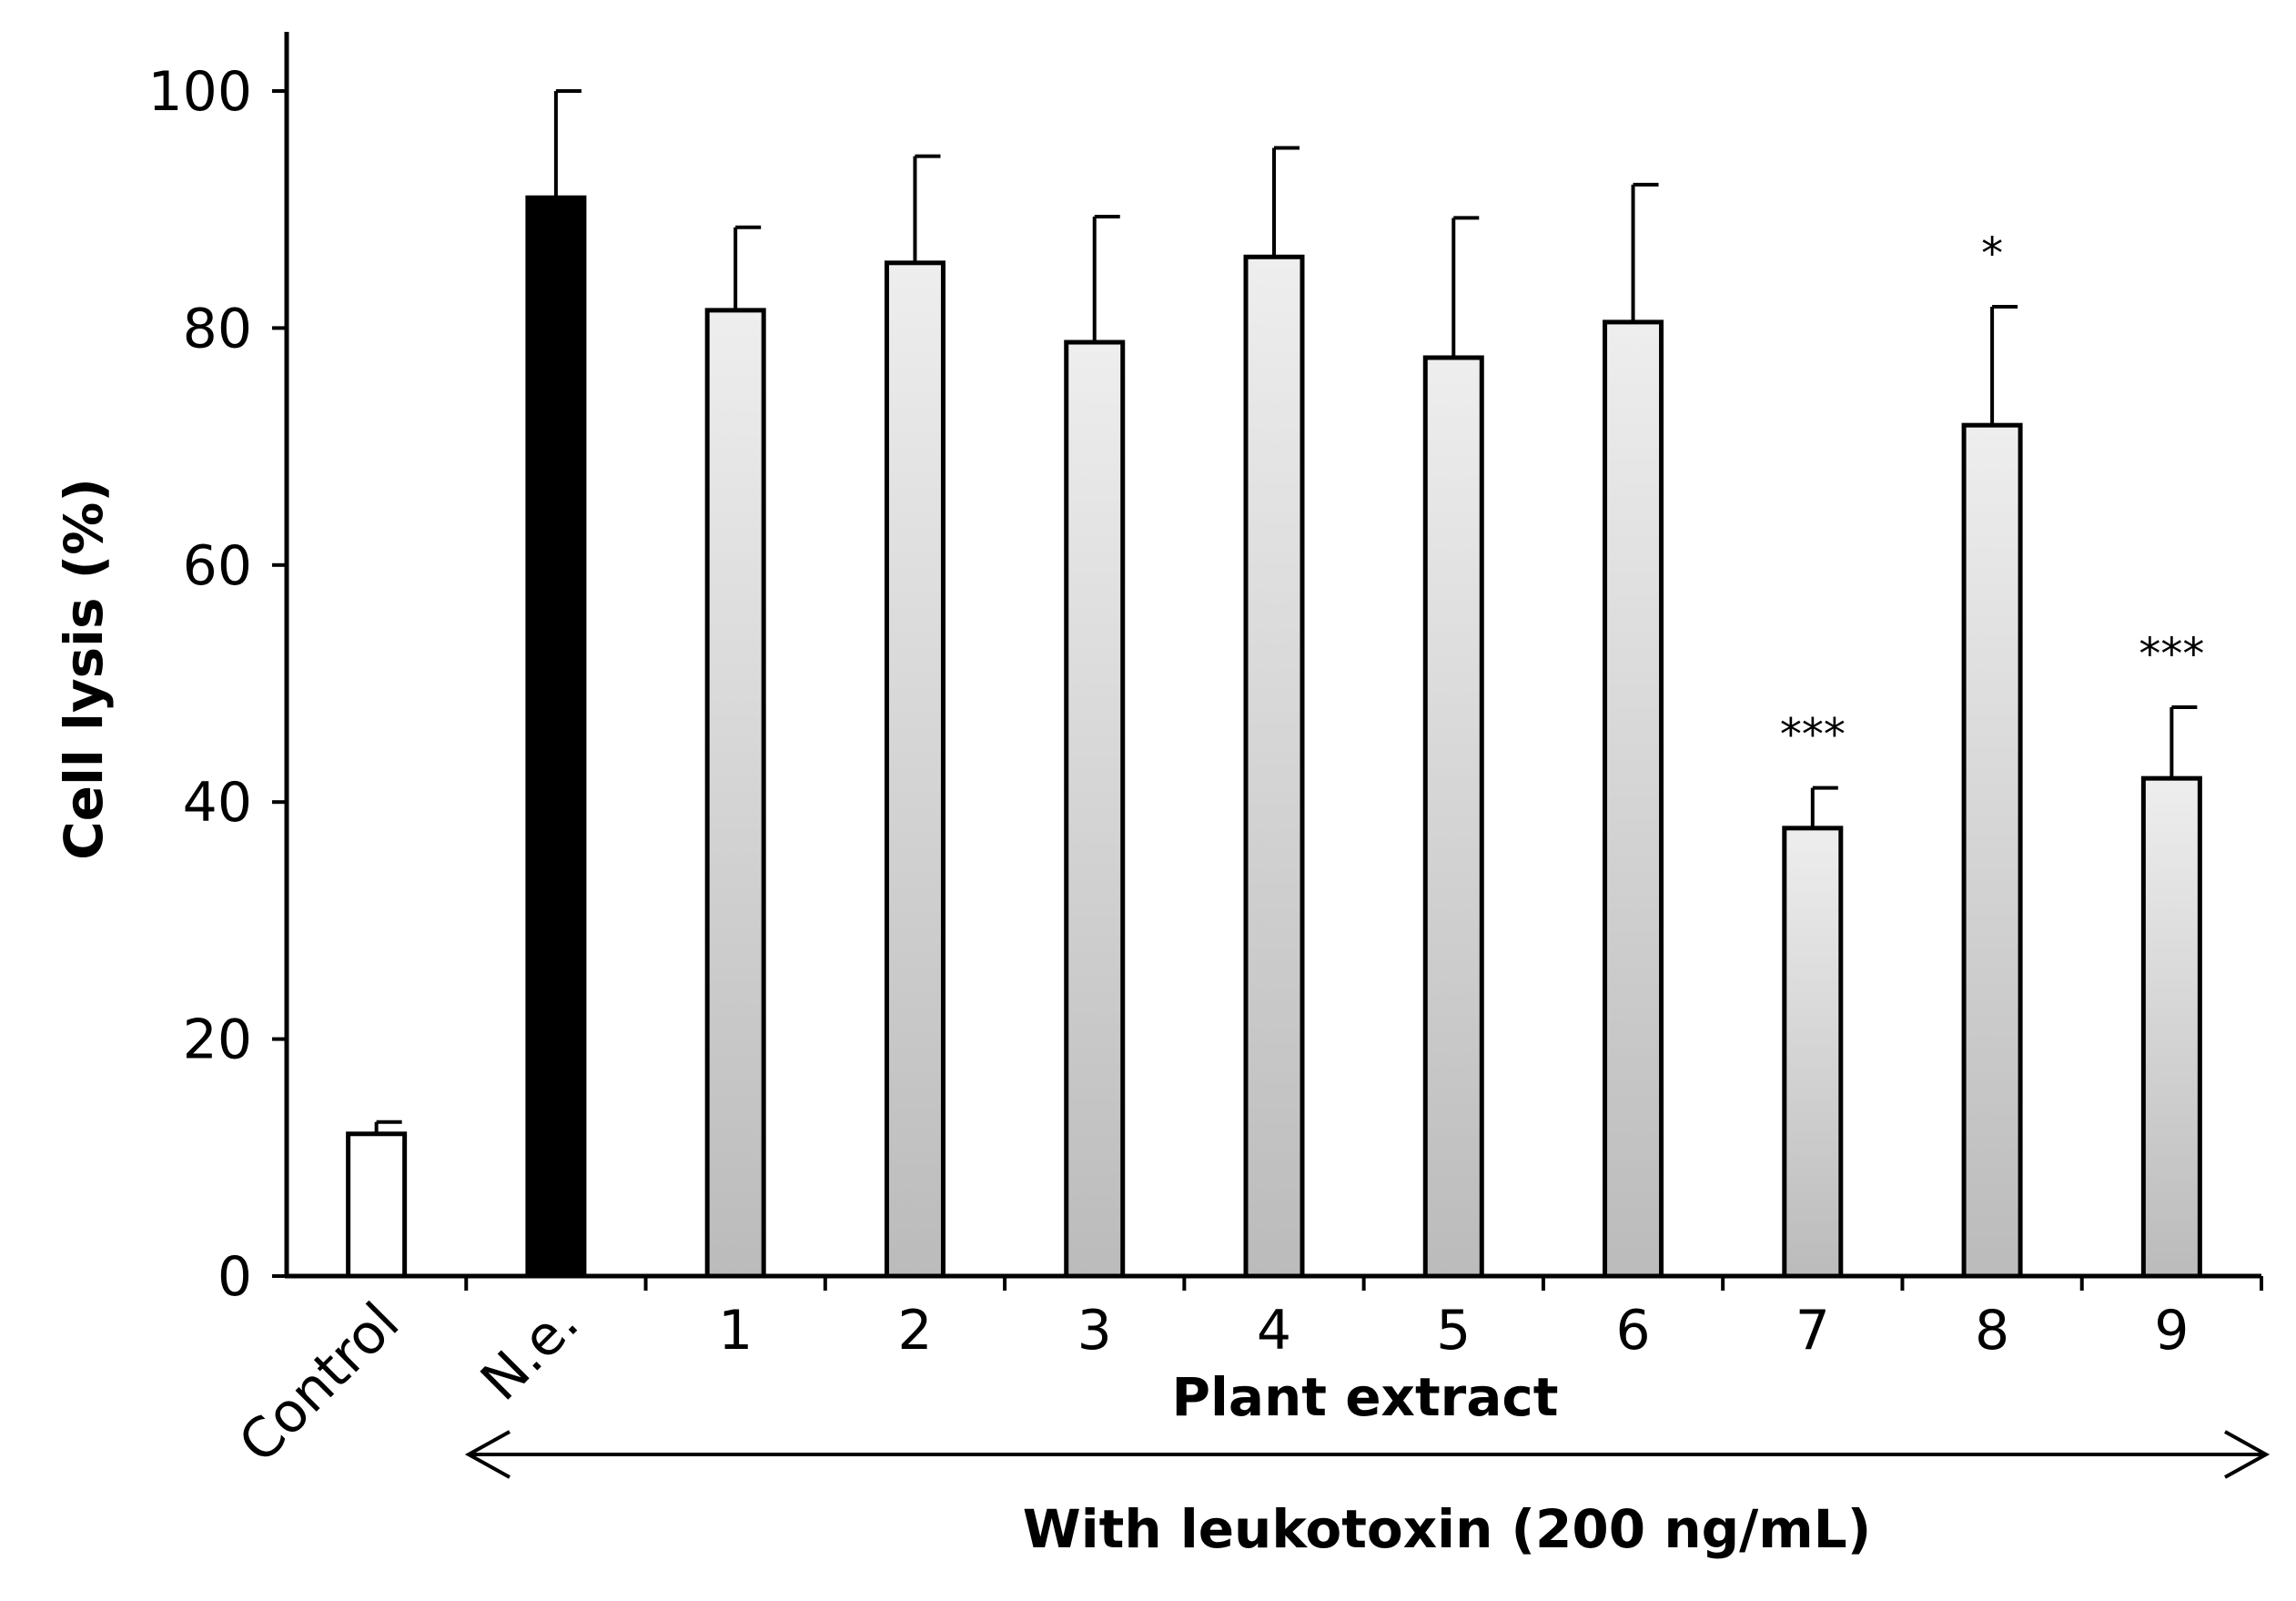 The width and height of the screenshot is (2296, 1601). Describe the element at coordinates (556, 737) in the screenshot. I see `bar-N.e.` at that location.